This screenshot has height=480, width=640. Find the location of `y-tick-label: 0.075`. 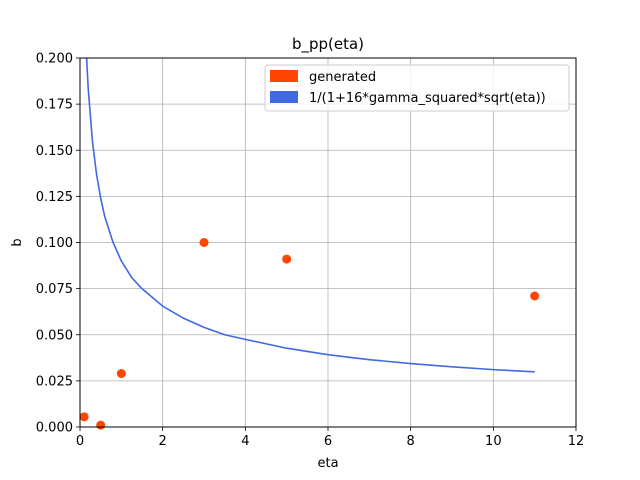

y-tick-label: 0.075 is located at coordinates (54, 289).